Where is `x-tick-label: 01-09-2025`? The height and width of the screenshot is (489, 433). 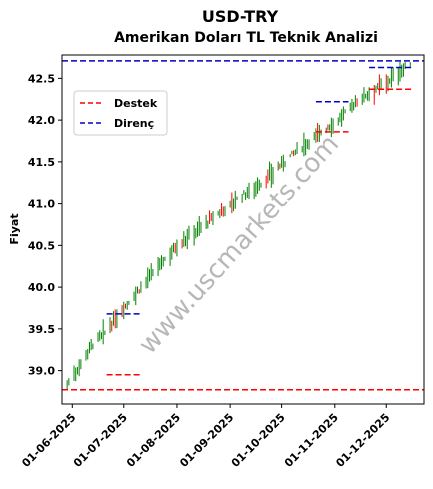
x-tick-label: 01-09-2025 is located at coordinates (206, 440).